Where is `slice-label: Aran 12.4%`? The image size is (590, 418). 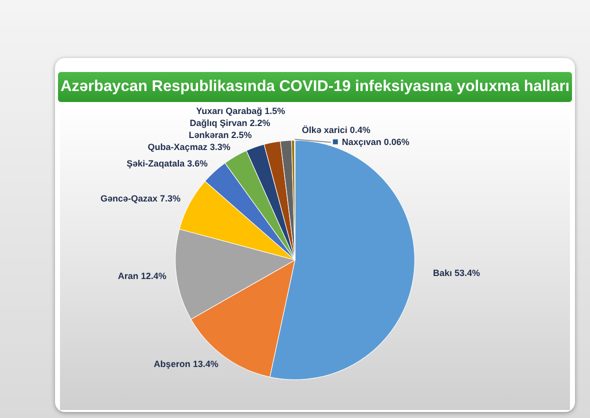
slice-label: Aran 12.4% is located at coordinates (142, 276).